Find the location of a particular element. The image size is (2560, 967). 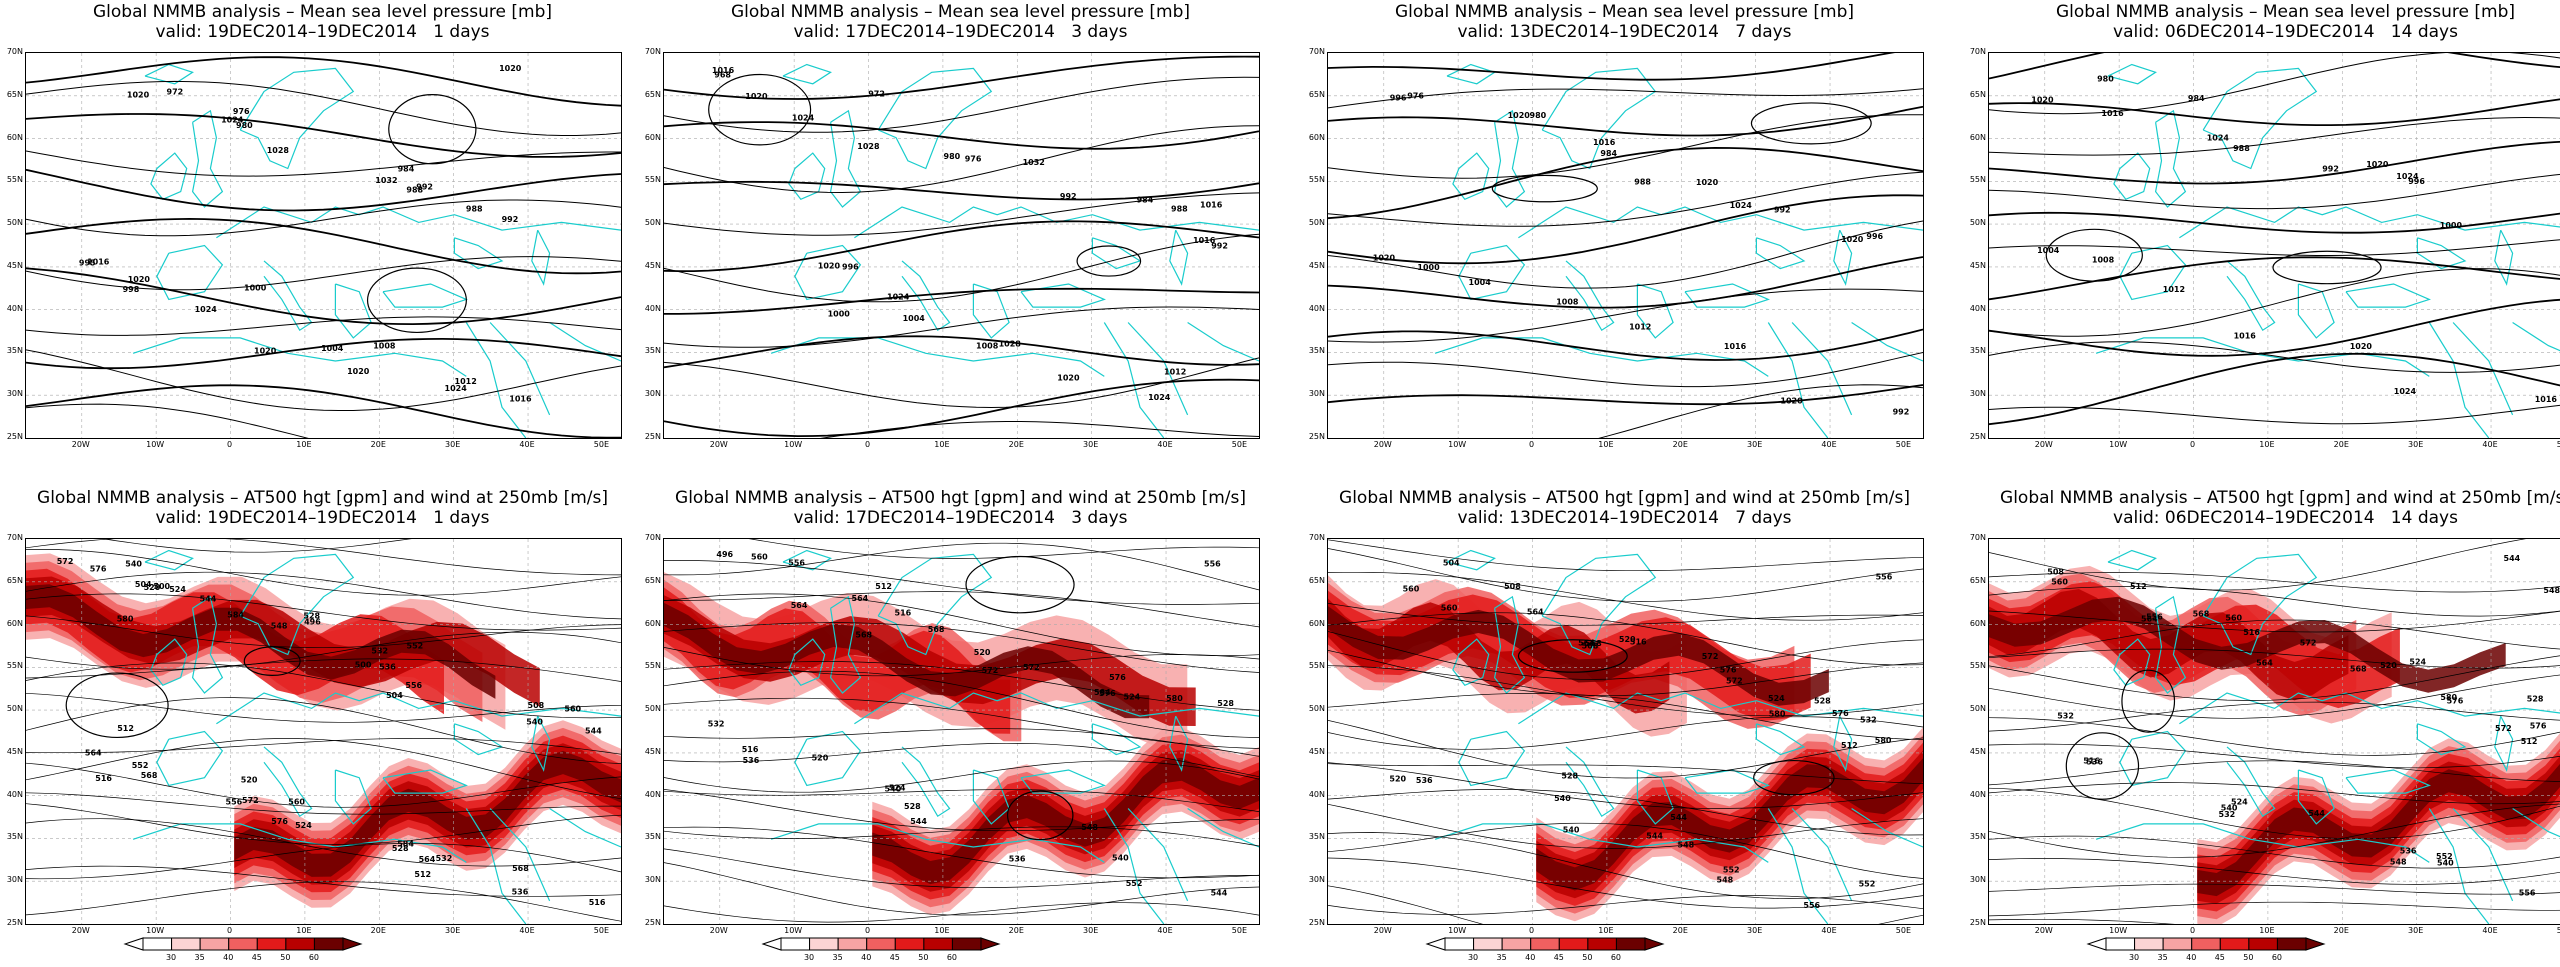

contour-label: 540 is located at coordinates (1562, 798).